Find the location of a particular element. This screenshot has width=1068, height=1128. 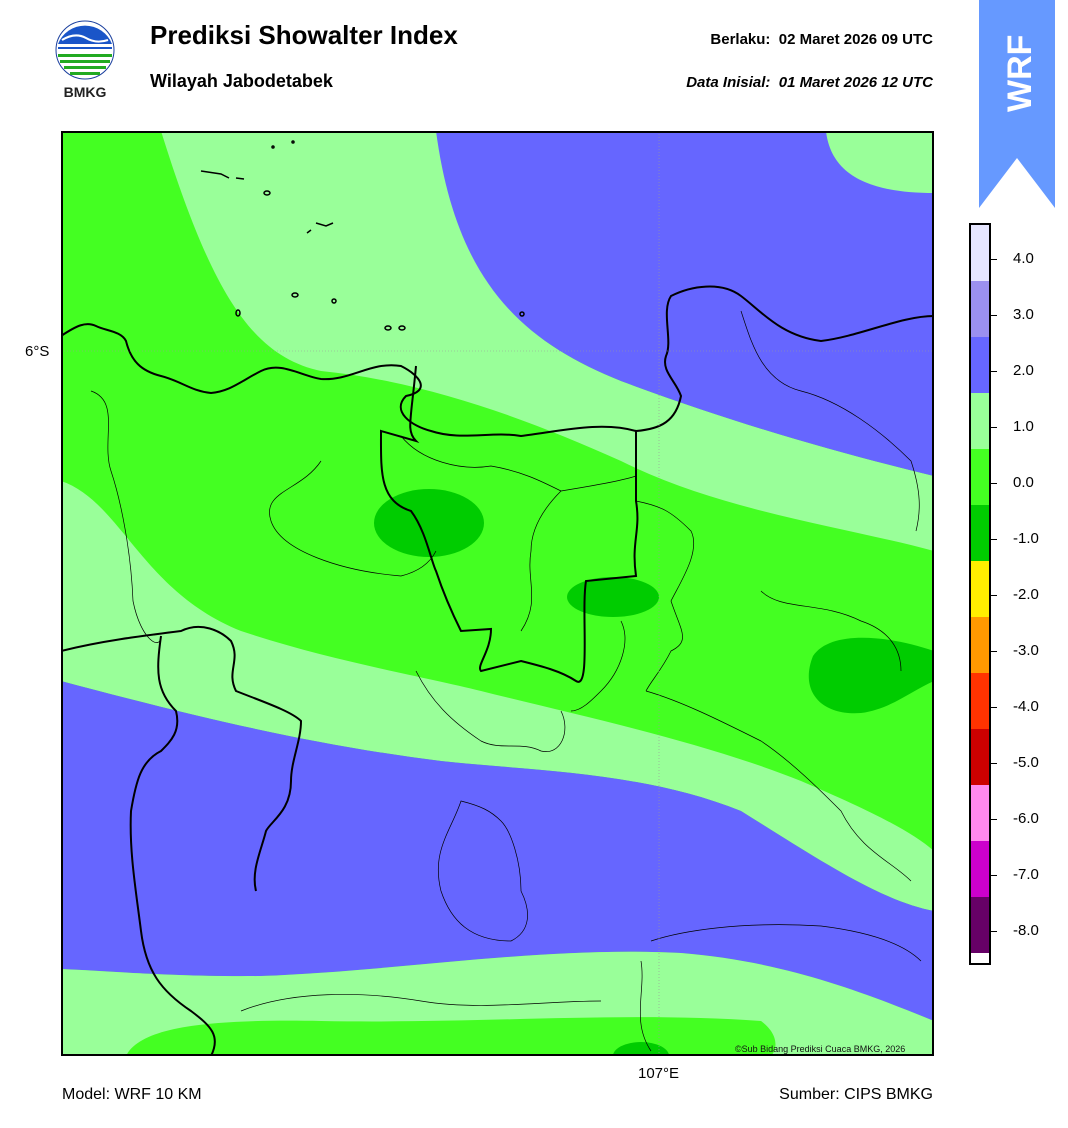

bmkg-logo is located at coordinates (85, 50).